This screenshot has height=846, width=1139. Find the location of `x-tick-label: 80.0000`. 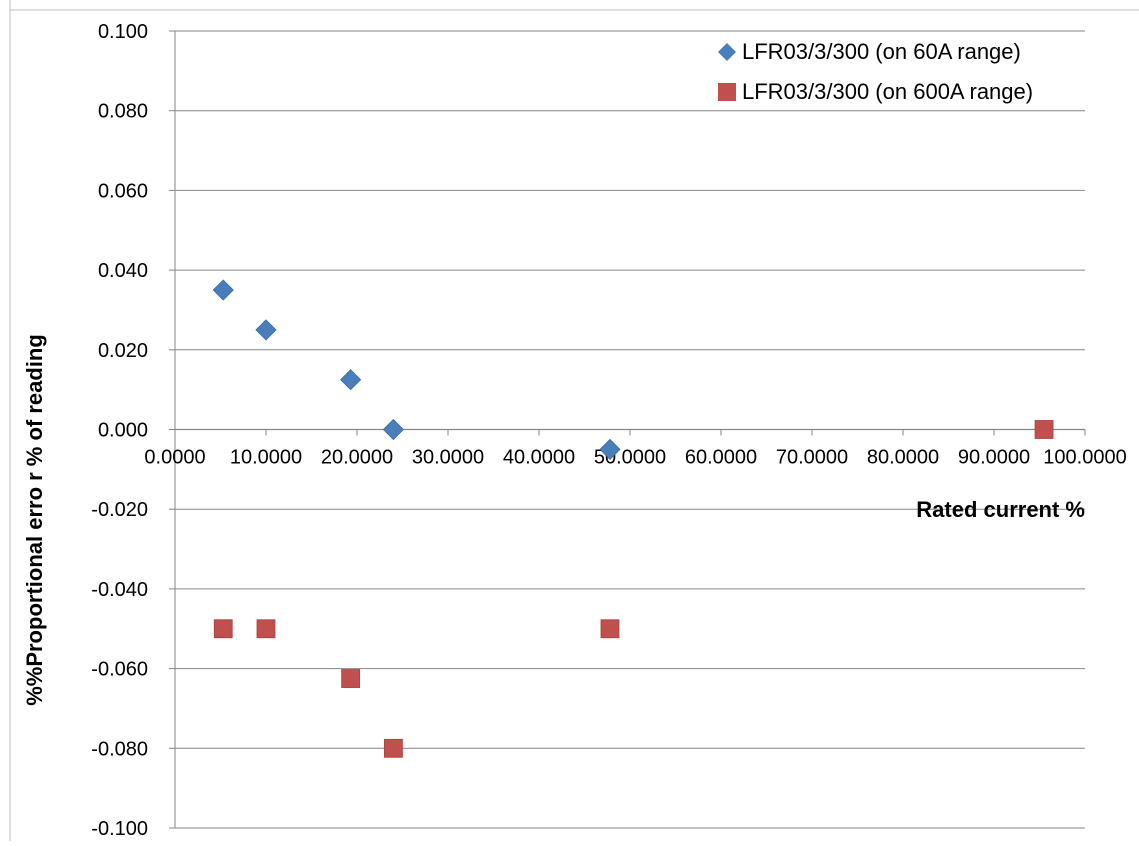

x-tick-label: 80.0000 is located at coordinates (903, 458).